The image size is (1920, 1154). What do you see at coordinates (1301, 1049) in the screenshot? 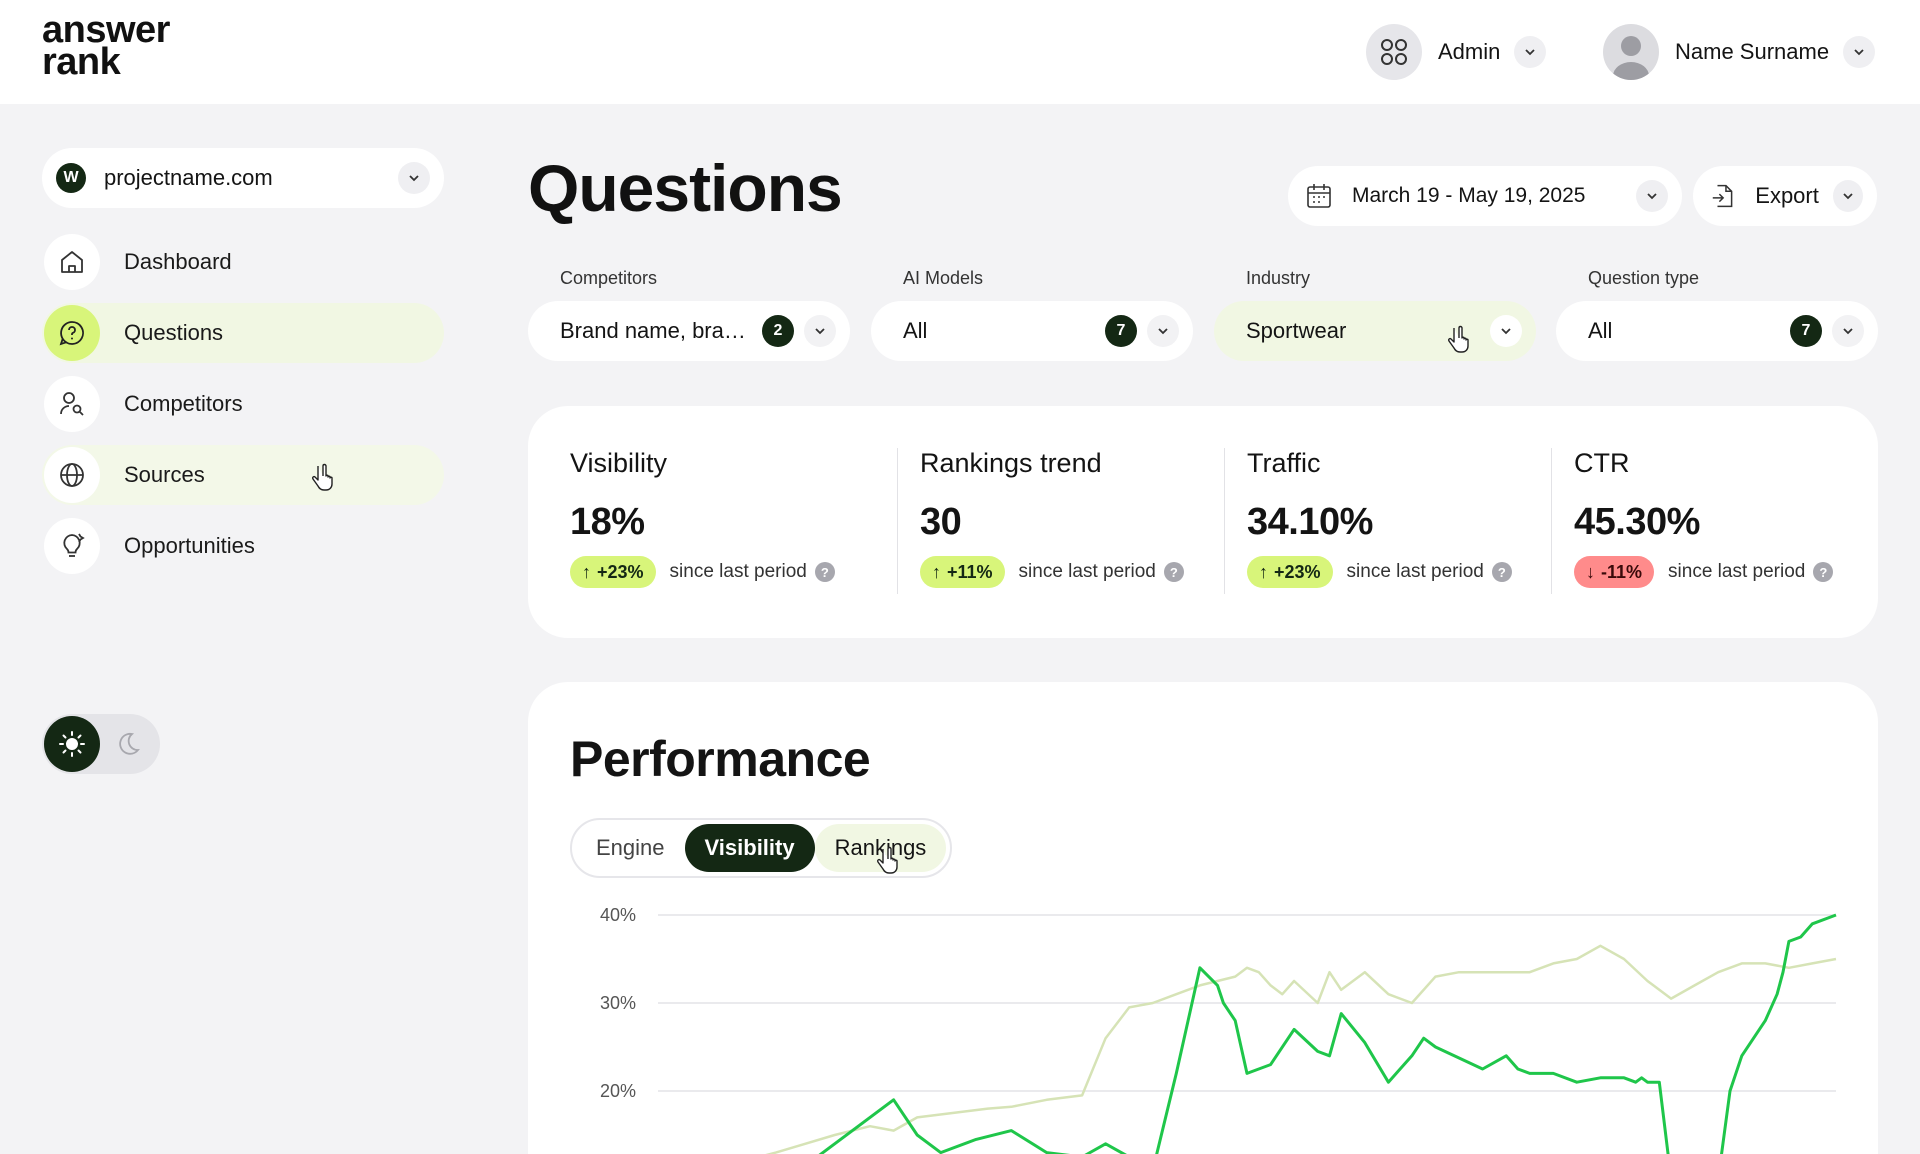
I see `series-line-secondary` at bounding box center [1301, 1049].